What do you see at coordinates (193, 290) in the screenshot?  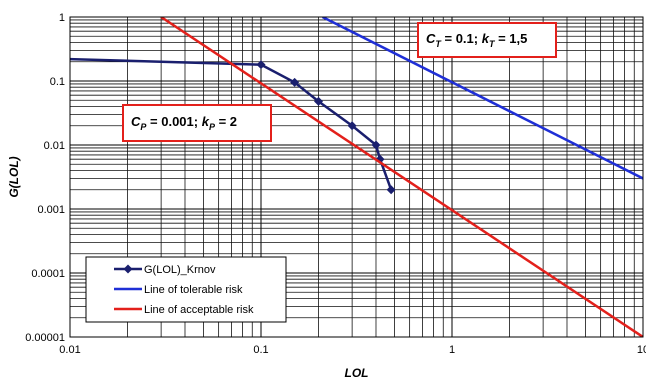 I see `legend-label: Line of tolerable risk` at bounding box center [193, 290].